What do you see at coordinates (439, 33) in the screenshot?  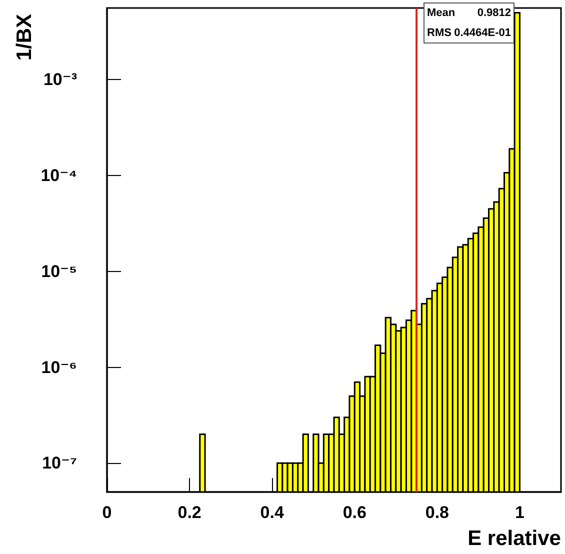 I see `annotation: RMS` at bounding box center [439, 33].